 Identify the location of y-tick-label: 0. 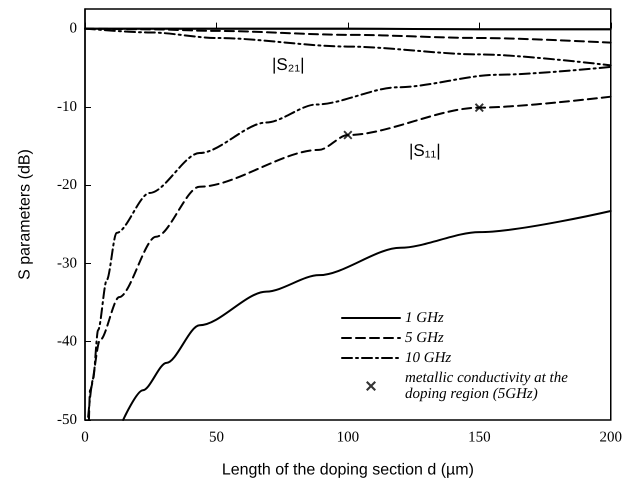
(73, 28).